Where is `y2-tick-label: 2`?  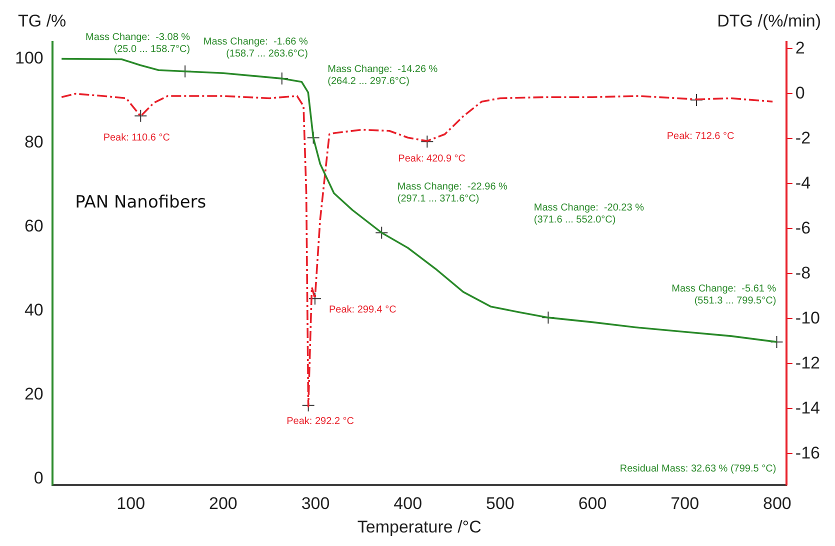
y2-tick-label: 2 is located at coordinates (800, 48).